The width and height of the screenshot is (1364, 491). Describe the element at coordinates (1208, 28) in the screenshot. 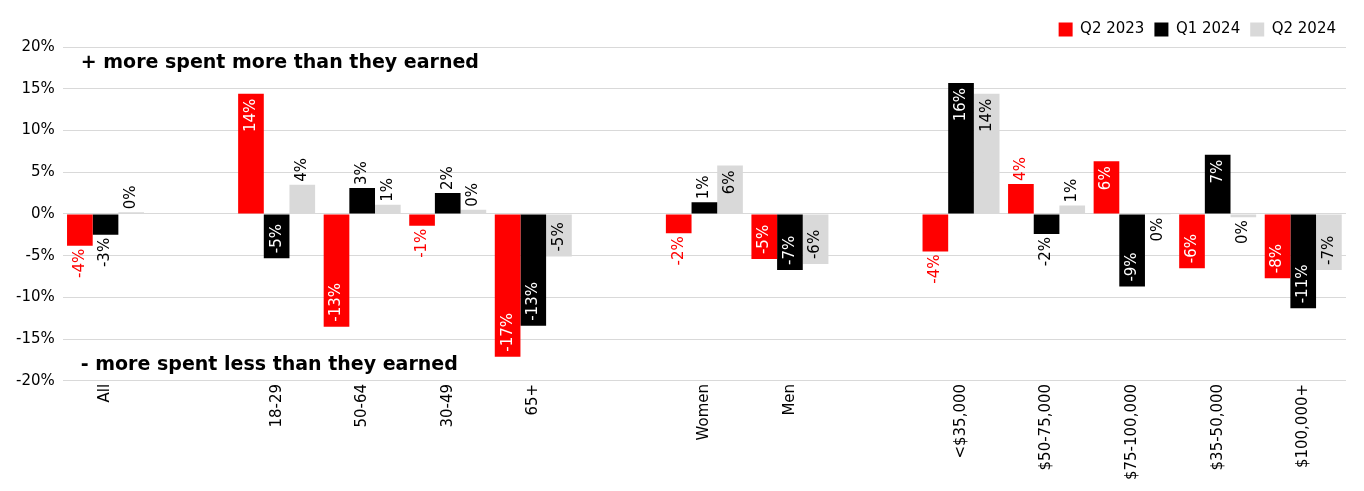

I see `legend-label: Q1 2024` at that location.